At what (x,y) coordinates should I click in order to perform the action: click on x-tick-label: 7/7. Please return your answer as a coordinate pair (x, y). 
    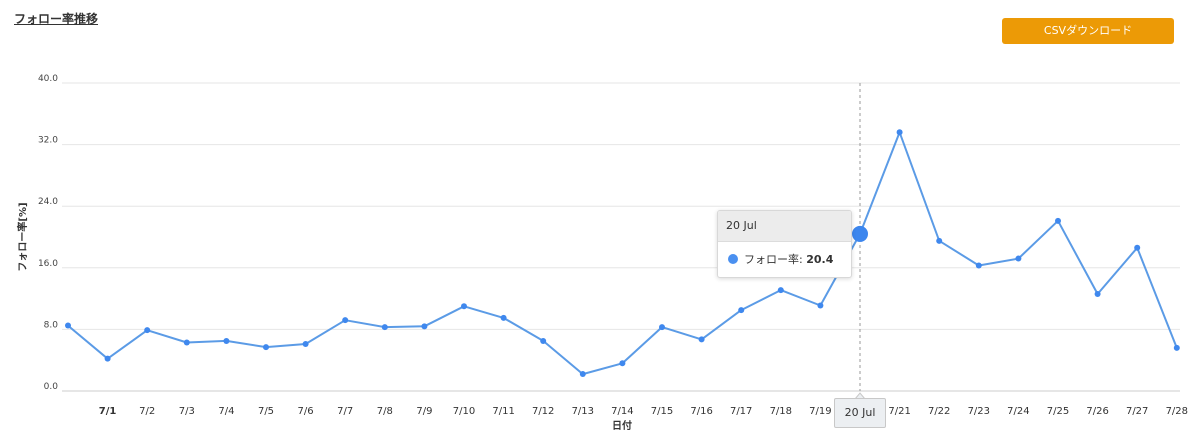
    Looking at the image, I should click on (345, 411).